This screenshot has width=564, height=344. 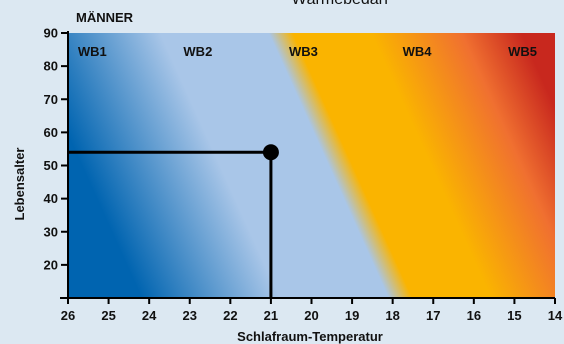 I want to click on marker-point, so click(x=270, y=152).